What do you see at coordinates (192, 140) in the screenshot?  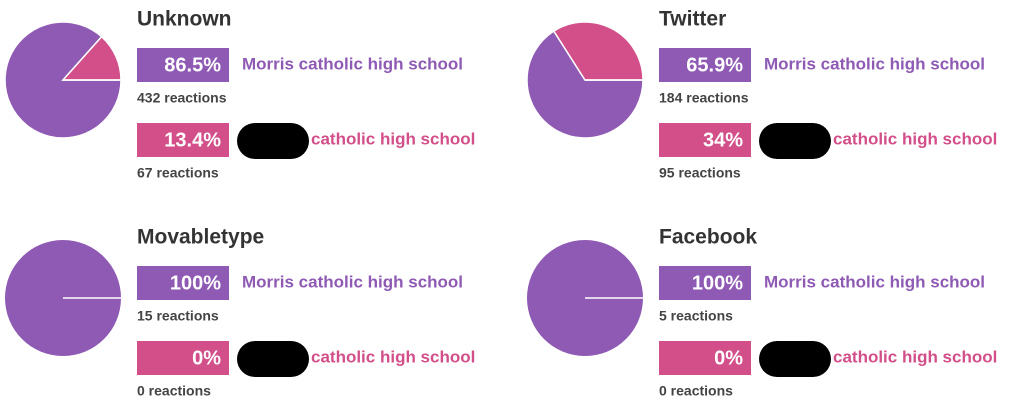 I see `percent-label: 13.4%` at bounding box center [192, 140].